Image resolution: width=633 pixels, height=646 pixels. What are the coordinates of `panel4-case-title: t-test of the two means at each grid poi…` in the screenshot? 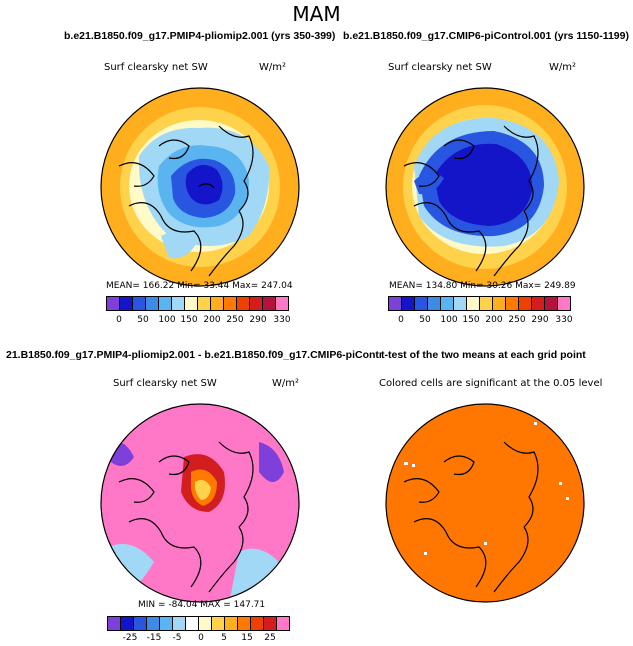 It's located at (483, 355).